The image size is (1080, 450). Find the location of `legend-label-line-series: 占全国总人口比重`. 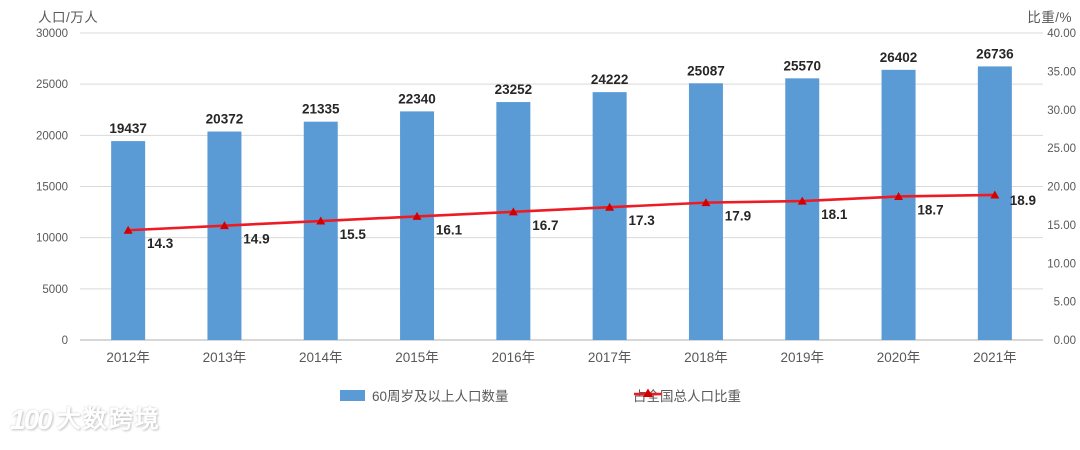

legend-label-line-series: 占全国总人口比重 is located at coordinates (687, 396).